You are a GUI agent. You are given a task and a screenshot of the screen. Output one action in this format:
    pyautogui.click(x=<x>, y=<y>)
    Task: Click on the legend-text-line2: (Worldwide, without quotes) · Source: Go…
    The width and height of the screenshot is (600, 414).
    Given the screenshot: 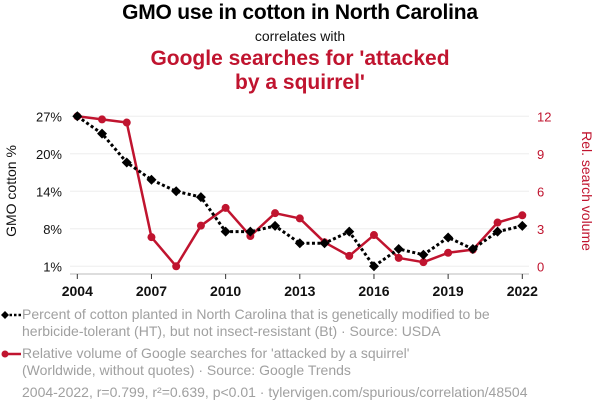 What is the action you would take?
    pyautogui.click(x=186, y=370)
    